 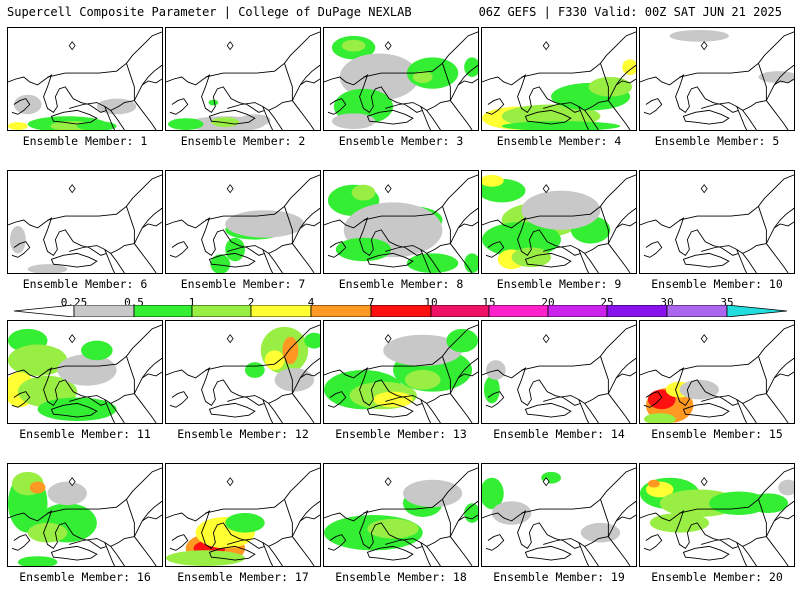 What do you see at coordinates (85, 284) in the screenshot?
I see `member-label: Ensemble Member: 6` at bounding box center [85, 284].